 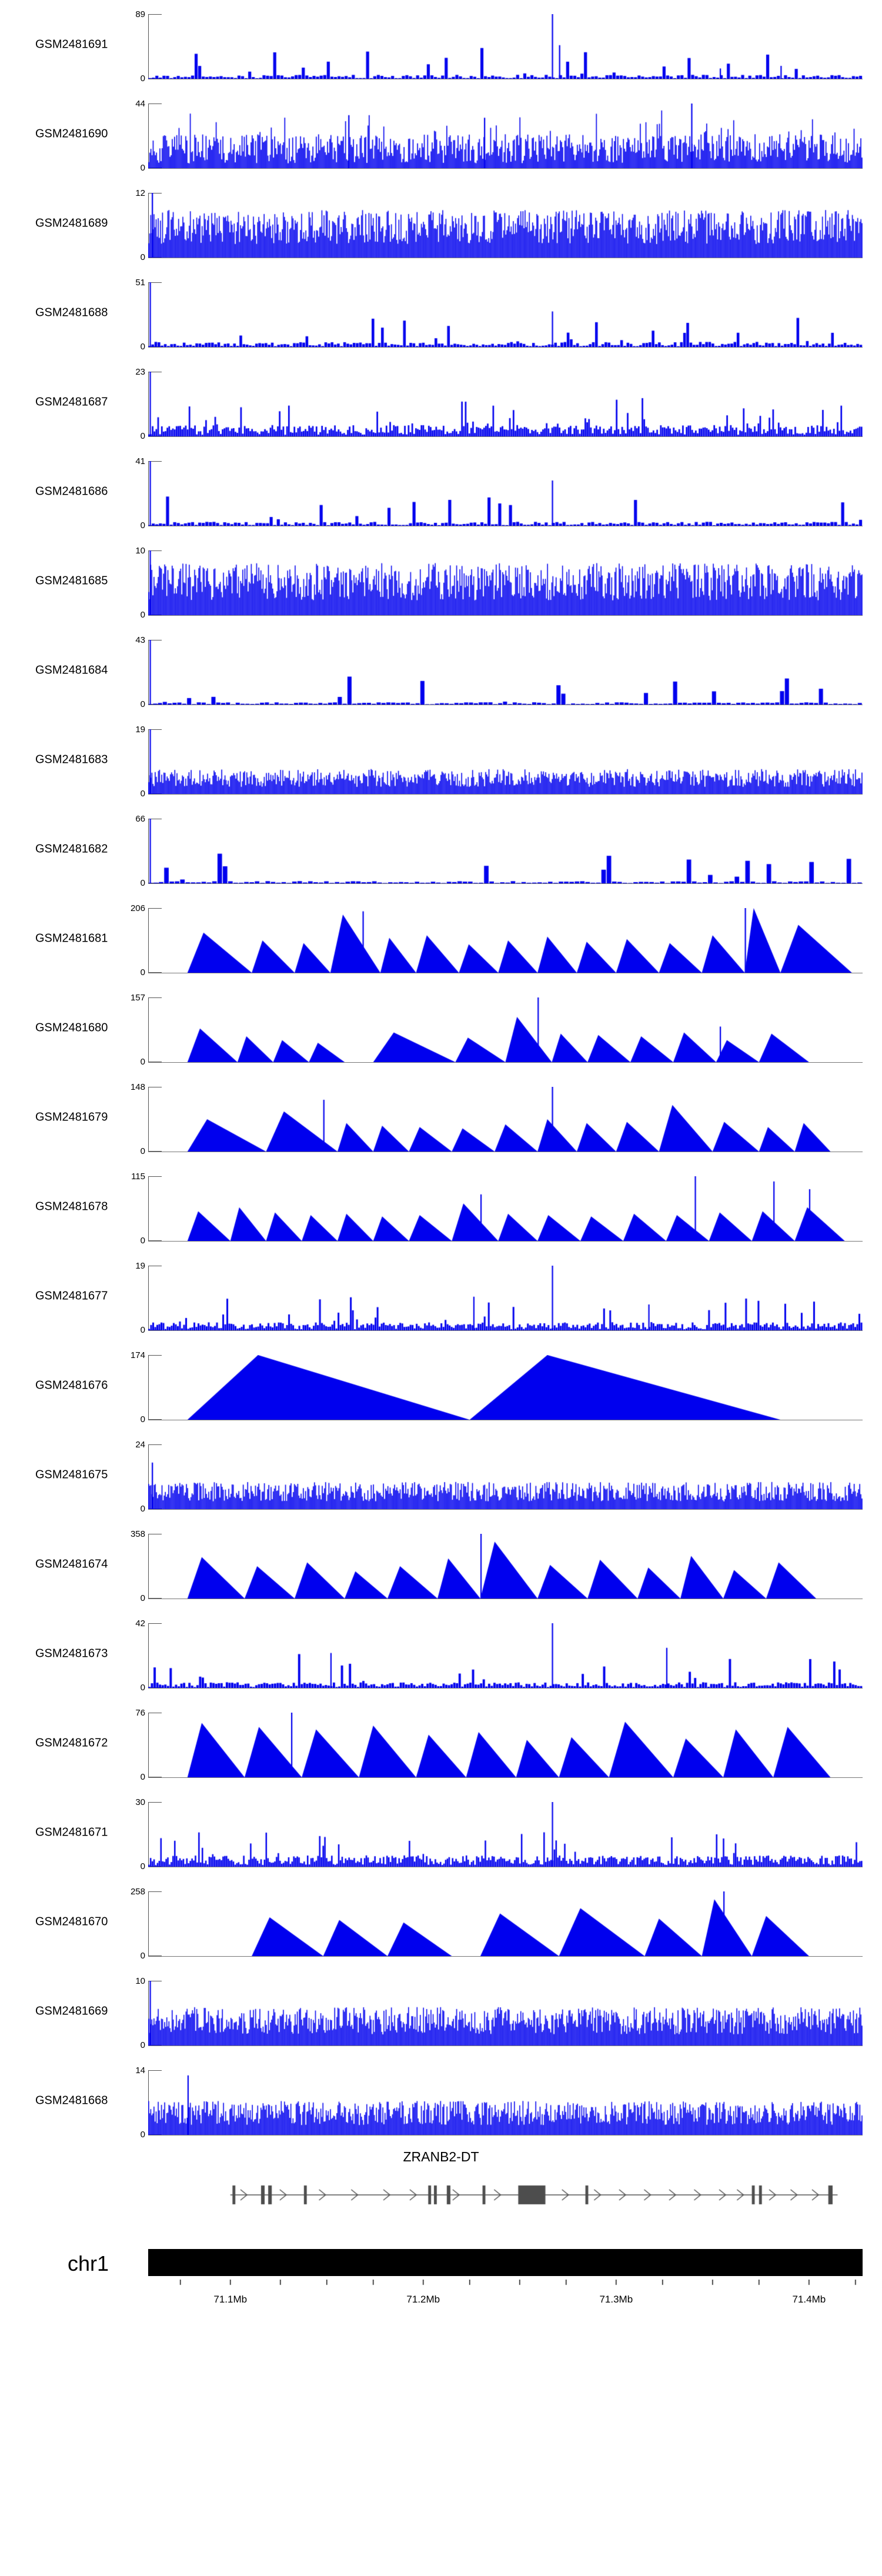 I want to click on axis-max-label: 174, so click(x=137, y=1355).